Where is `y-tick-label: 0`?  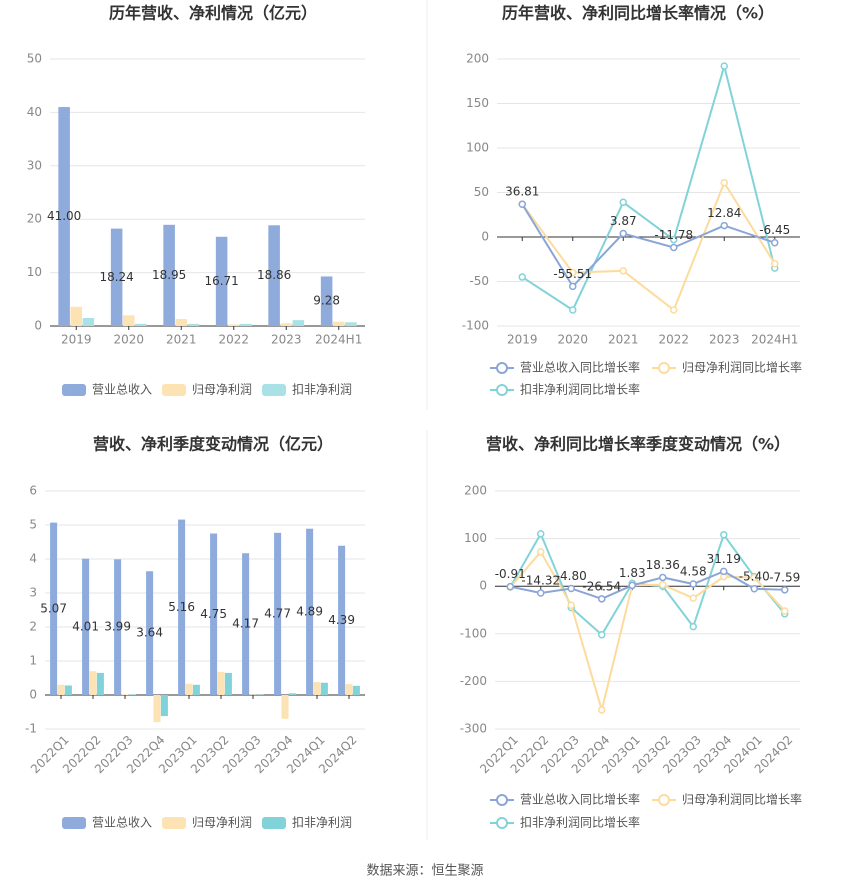
y-tick-label: 0 is located at coordinates (38, 326).